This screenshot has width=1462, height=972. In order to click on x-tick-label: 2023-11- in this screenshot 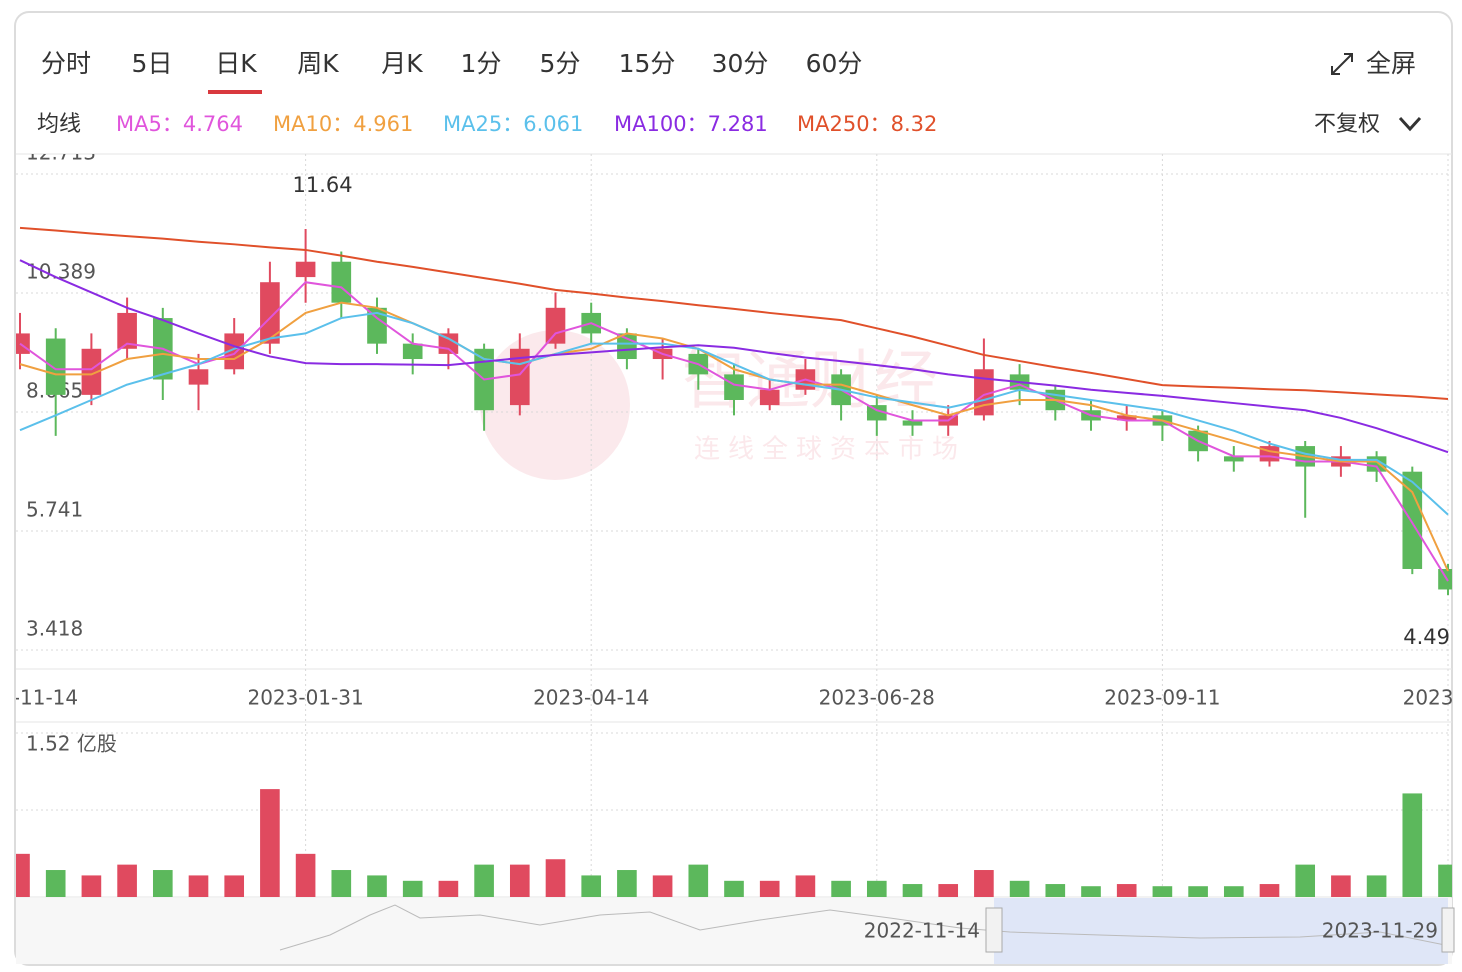, I will do `click(1432, 698)`.